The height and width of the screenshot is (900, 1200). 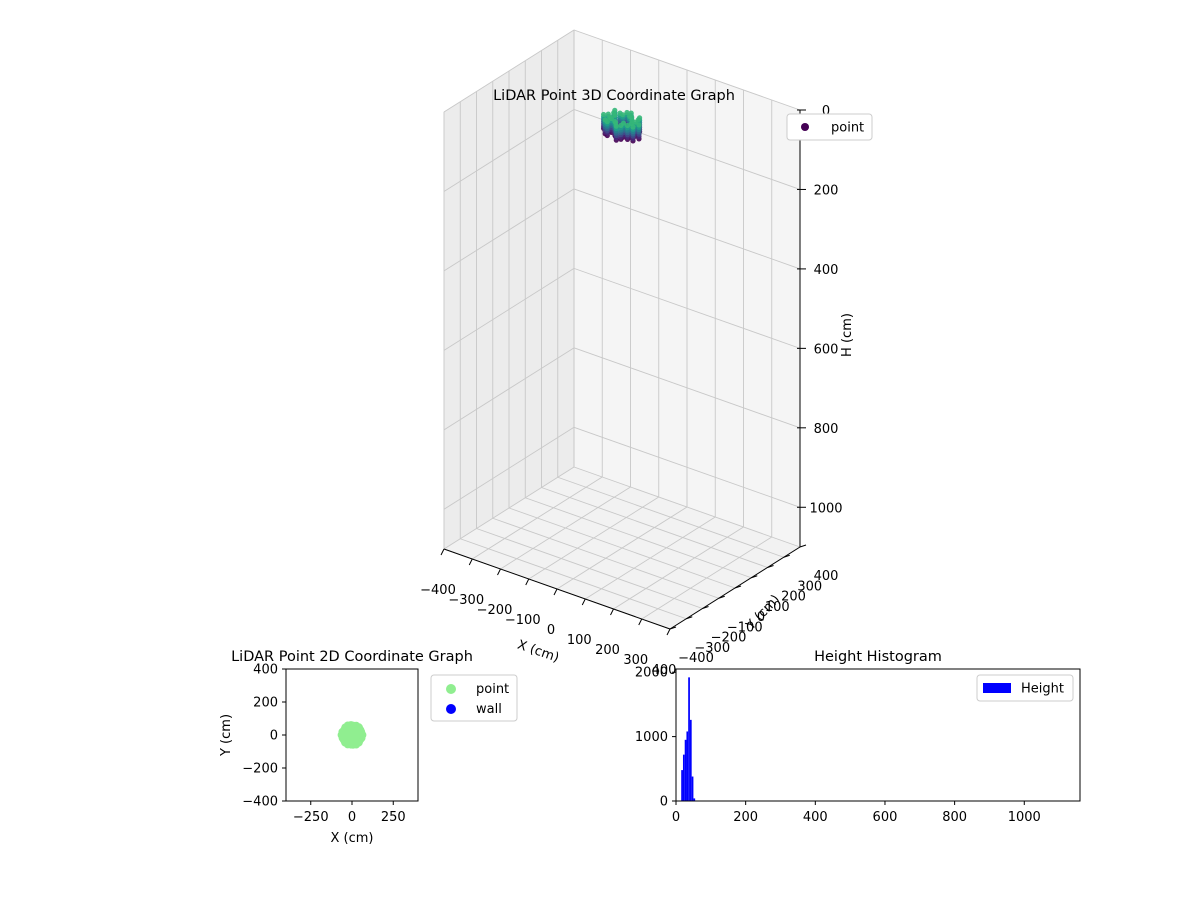 I want to click on z-tick-label: 200, so click(x=826, y=190).